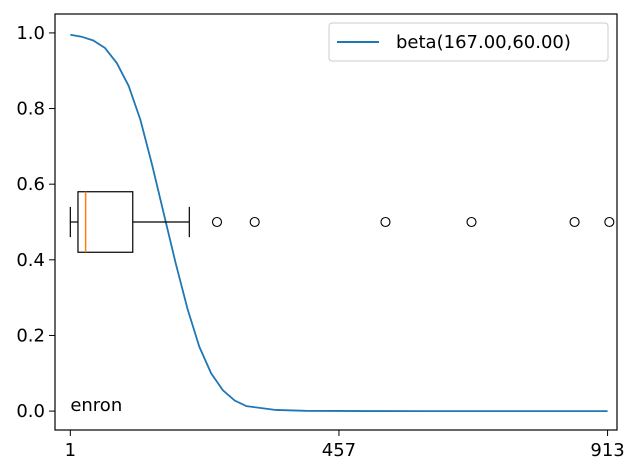 This screenshot has height=470, width=630. I want to click on legend: beta(167.00,60.00), so click(468, 42).